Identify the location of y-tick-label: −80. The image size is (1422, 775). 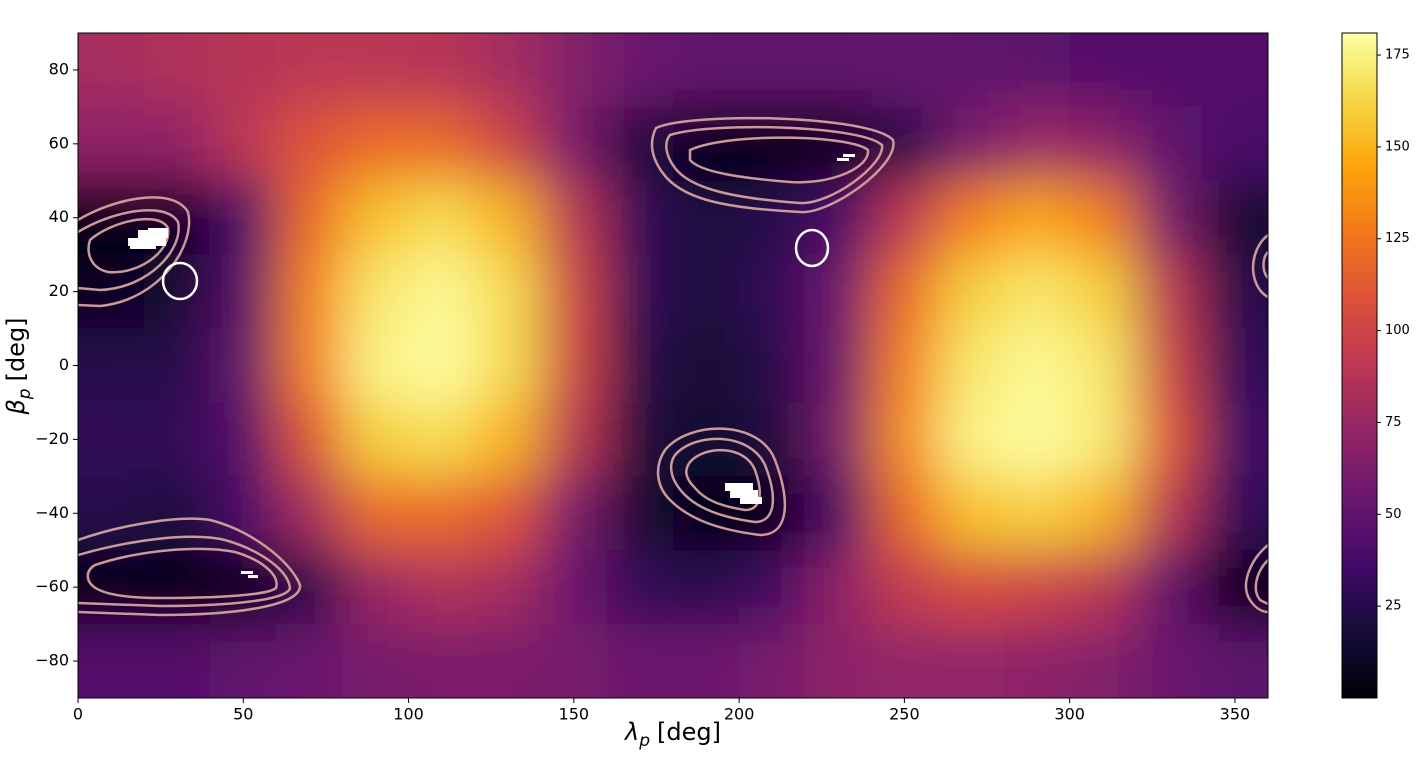
(52, 660).